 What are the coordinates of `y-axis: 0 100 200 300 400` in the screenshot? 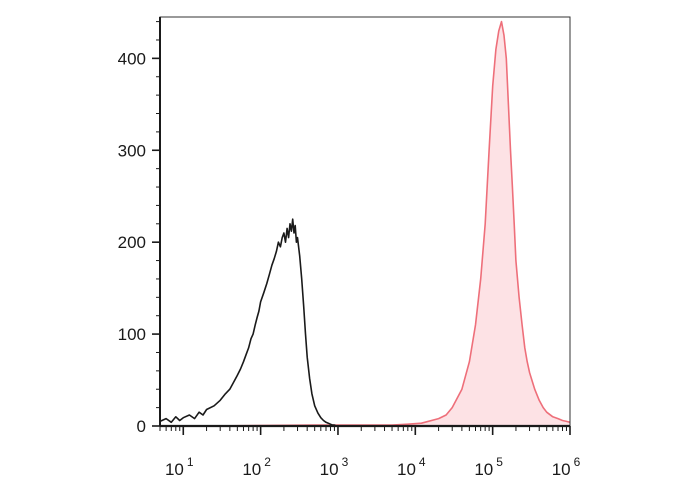 It's located at (139, 228).